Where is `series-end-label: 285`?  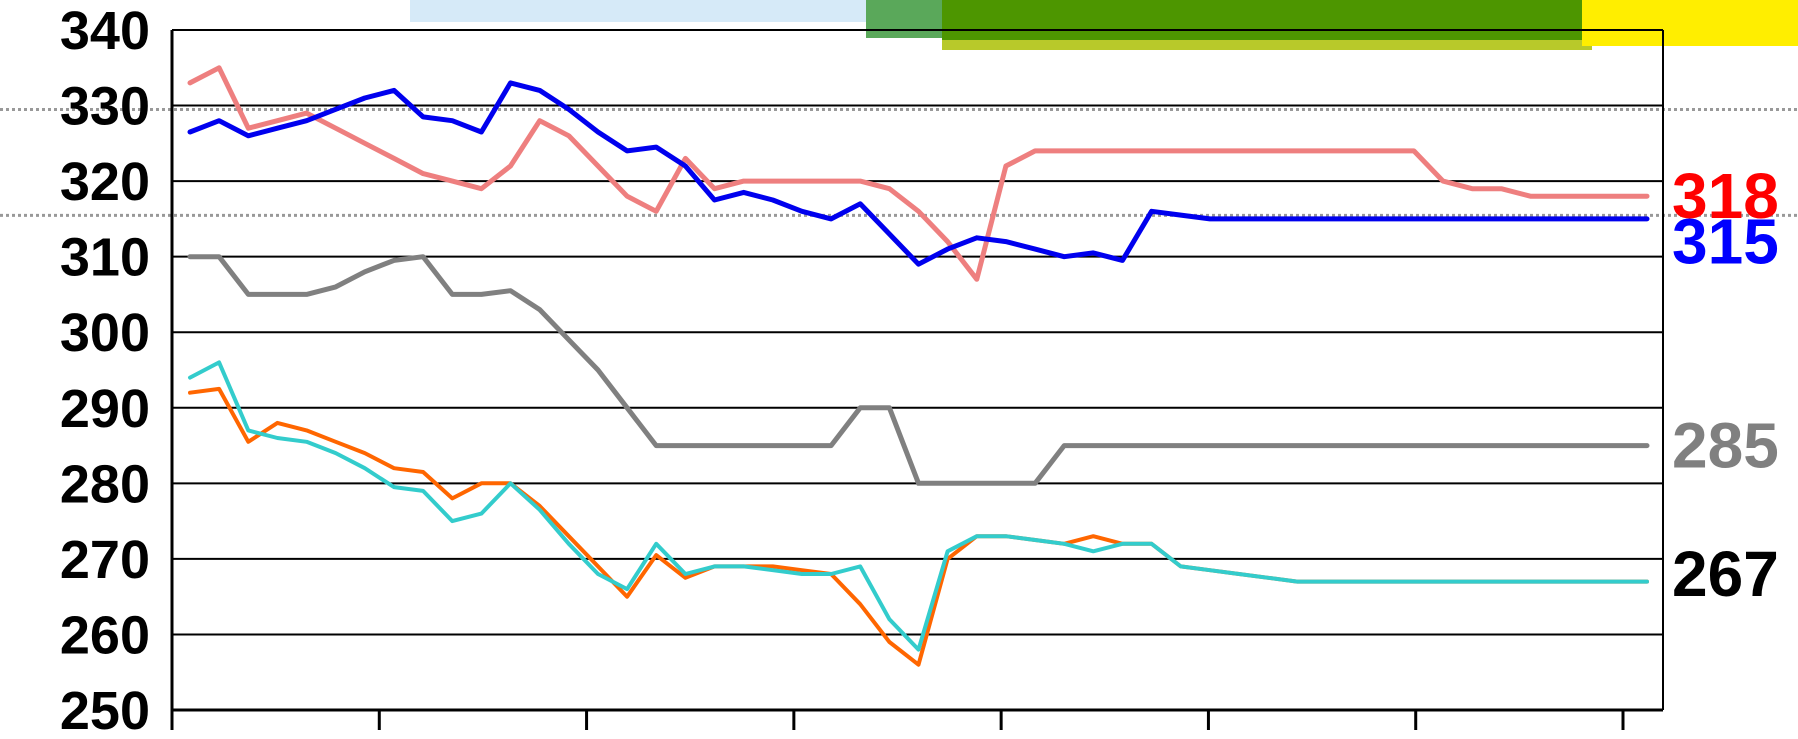
series-end-label: 285 is located at coordinates (1725, 446).